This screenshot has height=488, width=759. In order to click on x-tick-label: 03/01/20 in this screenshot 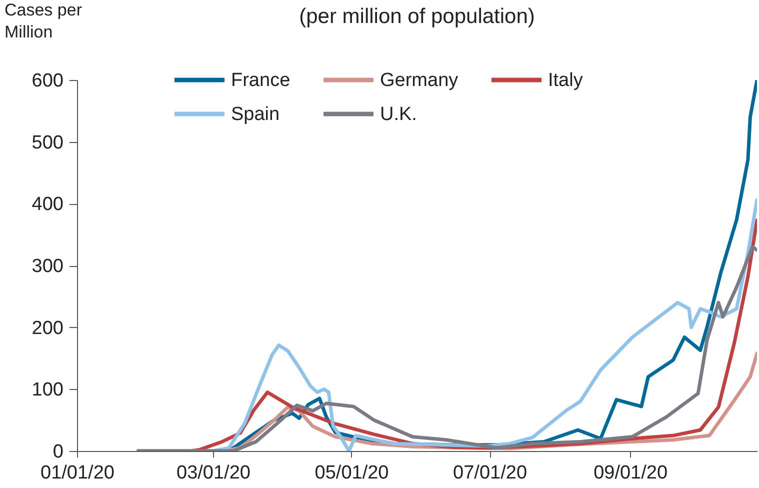, I will do `click(213, 473)`.